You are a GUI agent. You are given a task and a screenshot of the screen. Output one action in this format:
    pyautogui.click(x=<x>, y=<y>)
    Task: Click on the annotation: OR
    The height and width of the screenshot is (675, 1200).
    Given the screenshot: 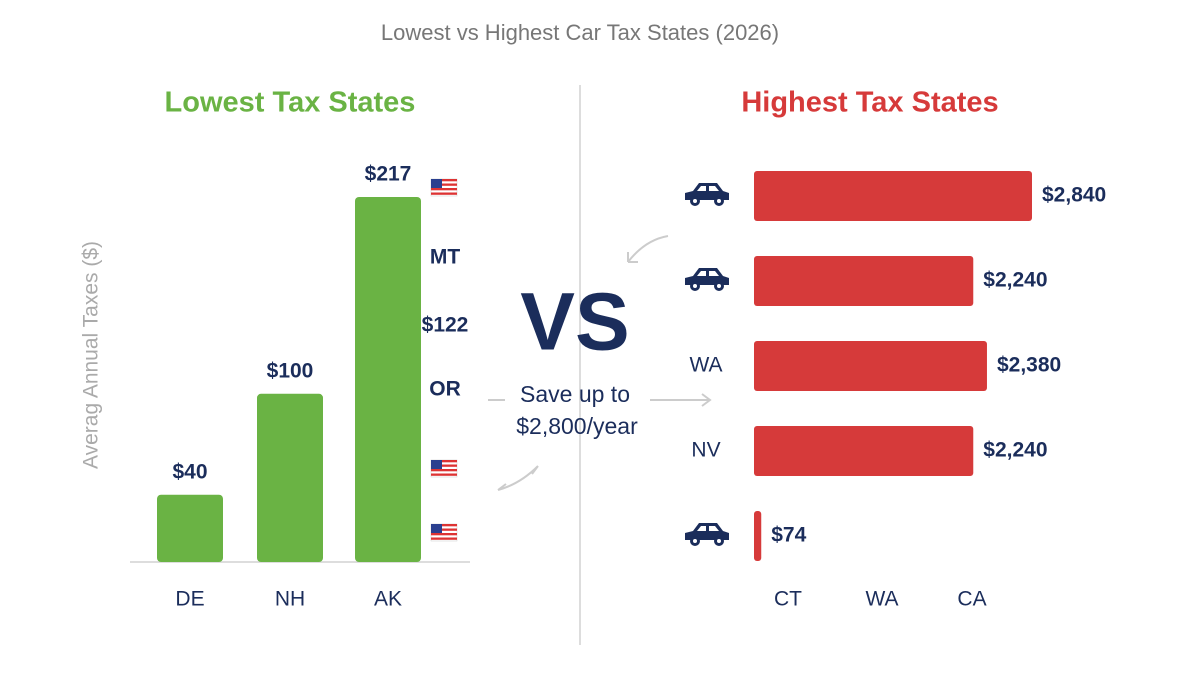 What is the action you would take?
    pyautogui.click(x=445, y=389)
    